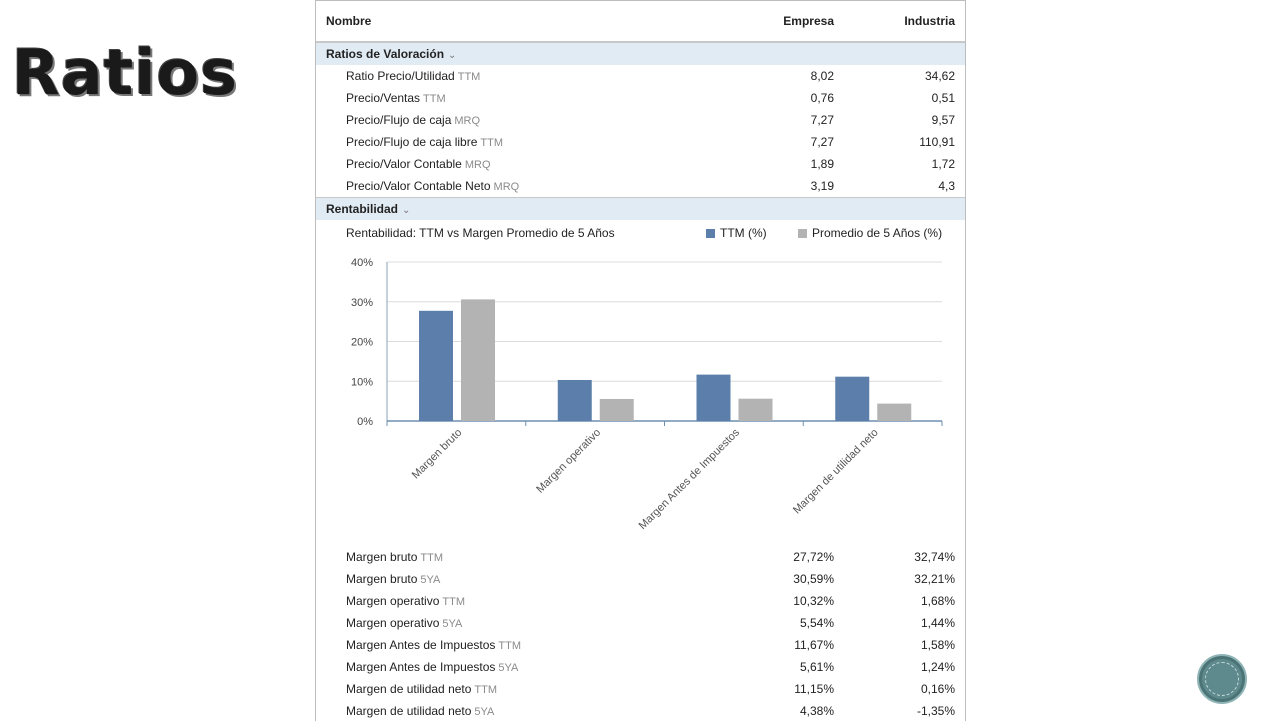 The width and height of the screenshot is (1280, 721). Describe the element at coordinates (406, 210) in the screenshot. I see `chevron-down-icon: ⌄` at that location.